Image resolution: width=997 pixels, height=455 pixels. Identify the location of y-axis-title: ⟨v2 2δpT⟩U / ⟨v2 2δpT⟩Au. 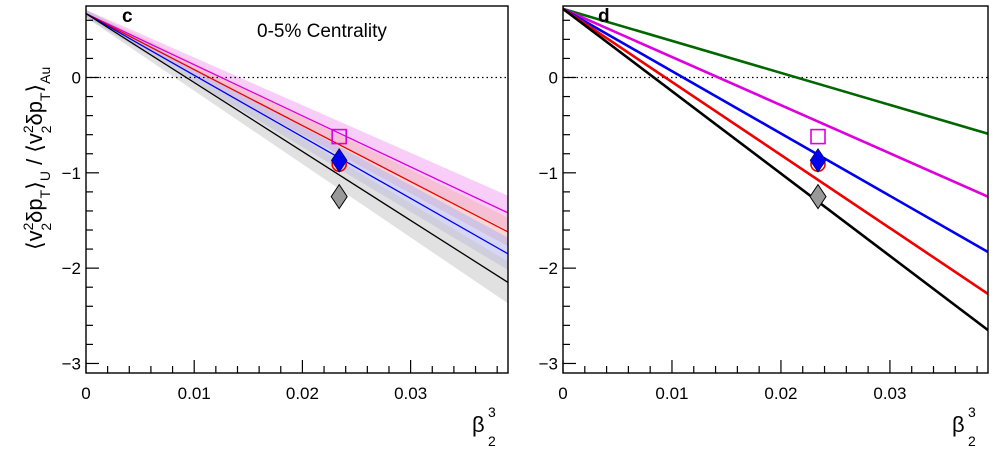
(37, 158).